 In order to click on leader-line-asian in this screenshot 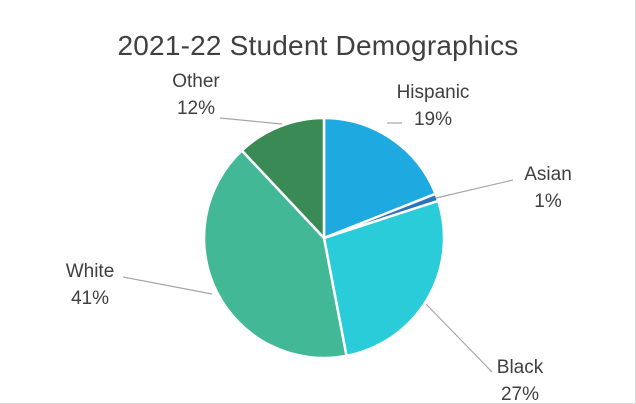, I will do `click(474, 189)`.